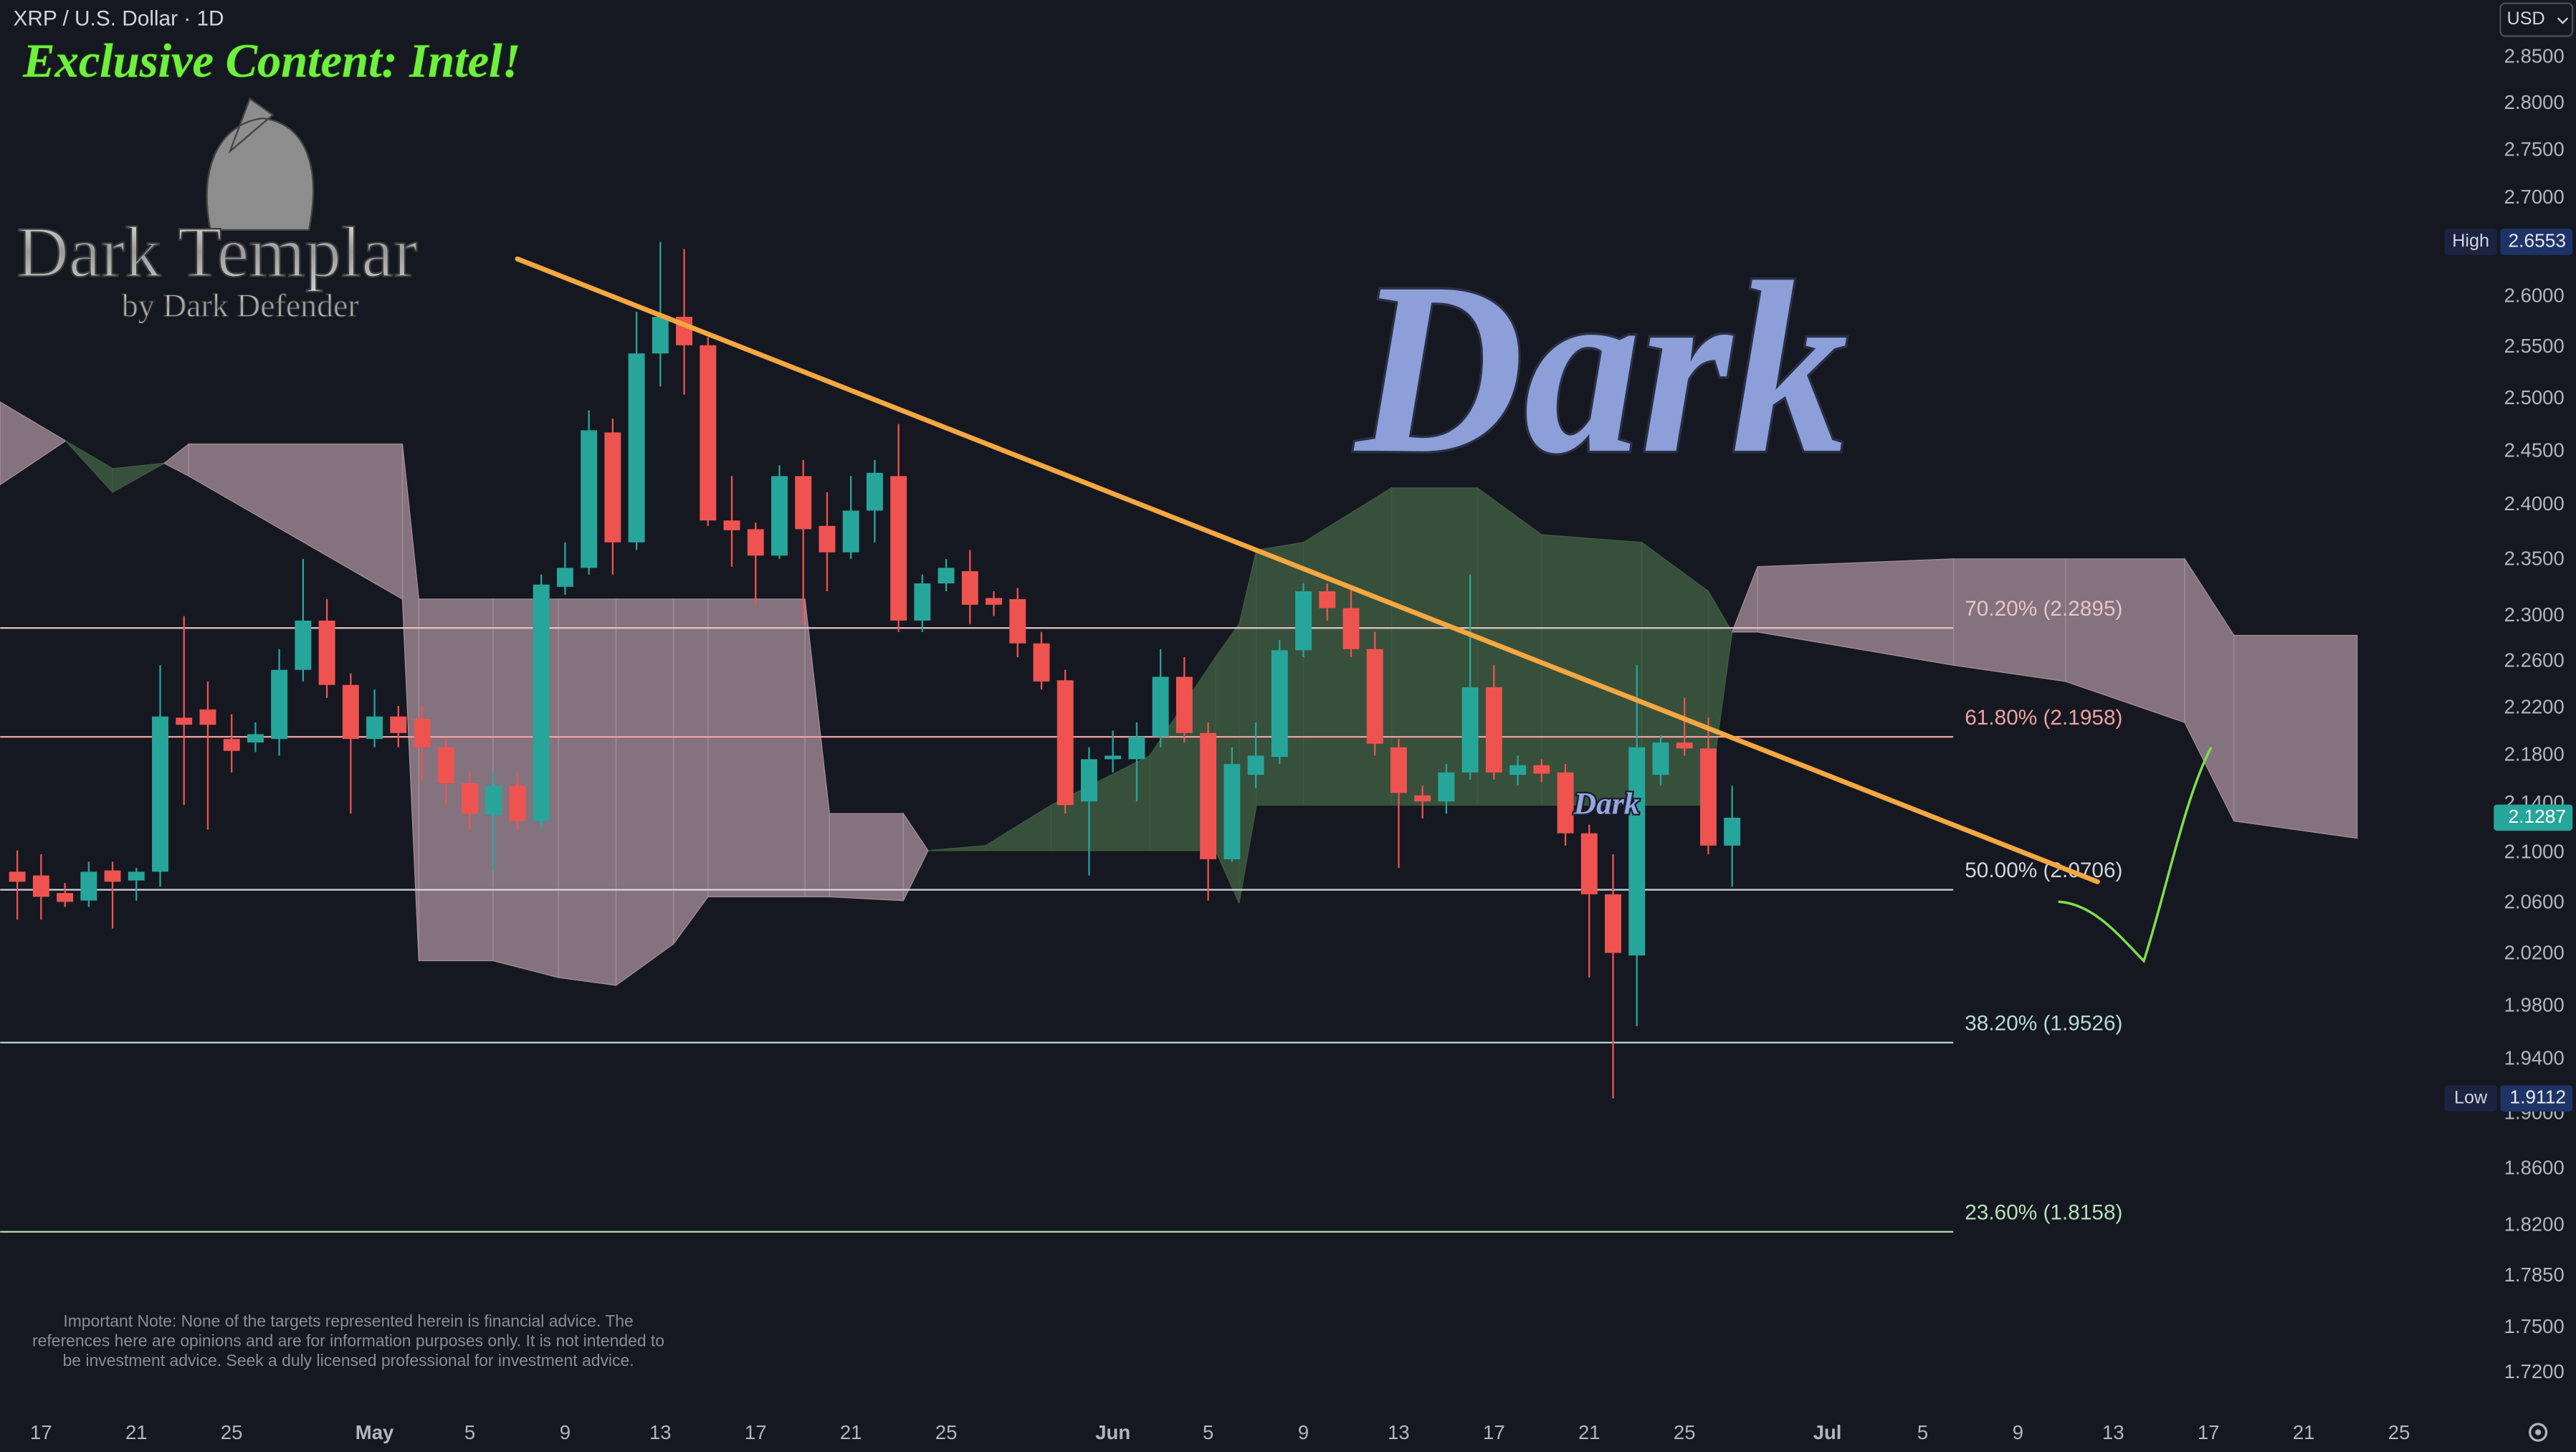 This screenshot has height=1452, width=2576. Describe the element at coordinates (2526, 19) in the screenshot. I see `currency-label: USD` at that location.